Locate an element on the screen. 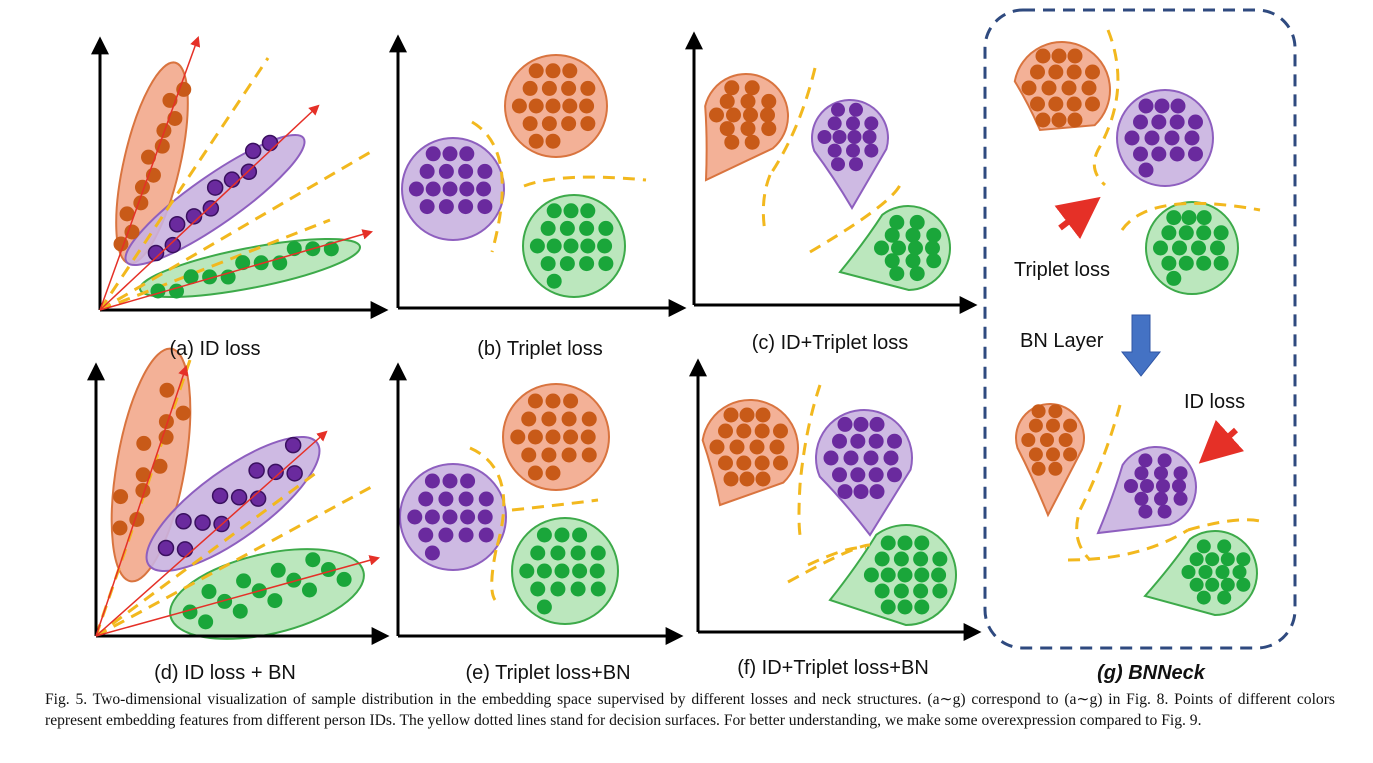  panel-e-label: (e) Triplet loss+BN is located at coordinates (548, 673).